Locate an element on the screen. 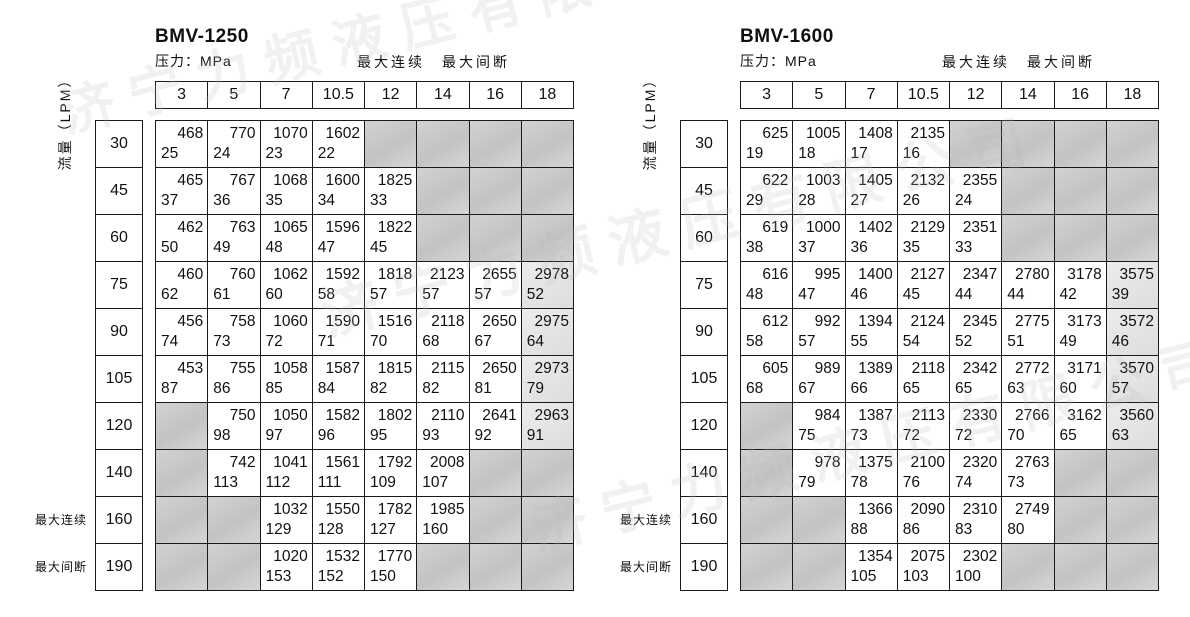  cell-value-primary: 462 is located at coordinates (190, 227).